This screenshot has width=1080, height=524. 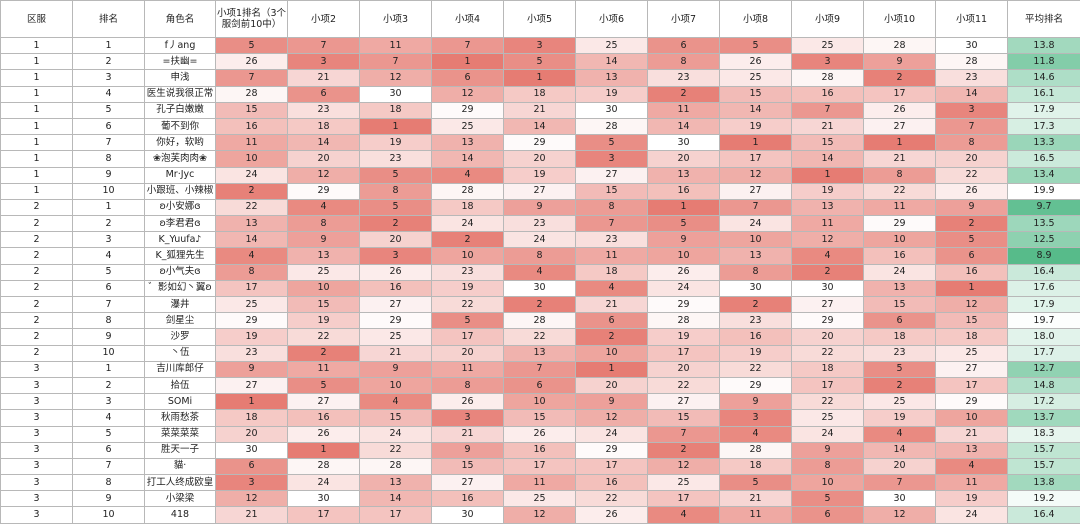 I want to click on header-item-10: 小项10, so click(x=899, y=19).